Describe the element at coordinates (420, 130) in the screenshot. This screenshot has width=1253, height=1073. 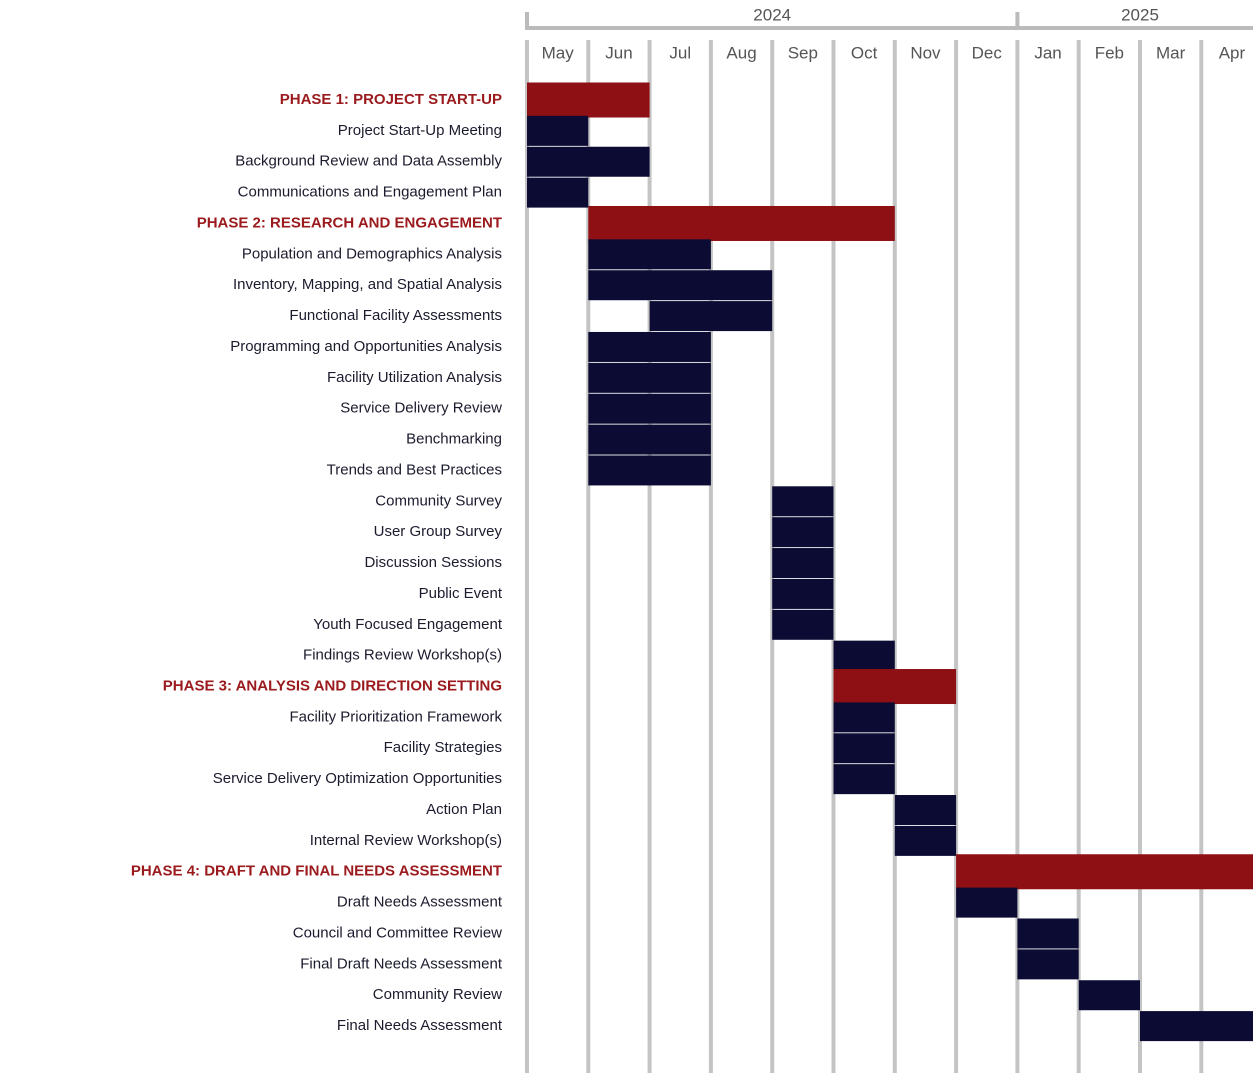
I see `task-label: Project Start-Up Meeting` at that location.